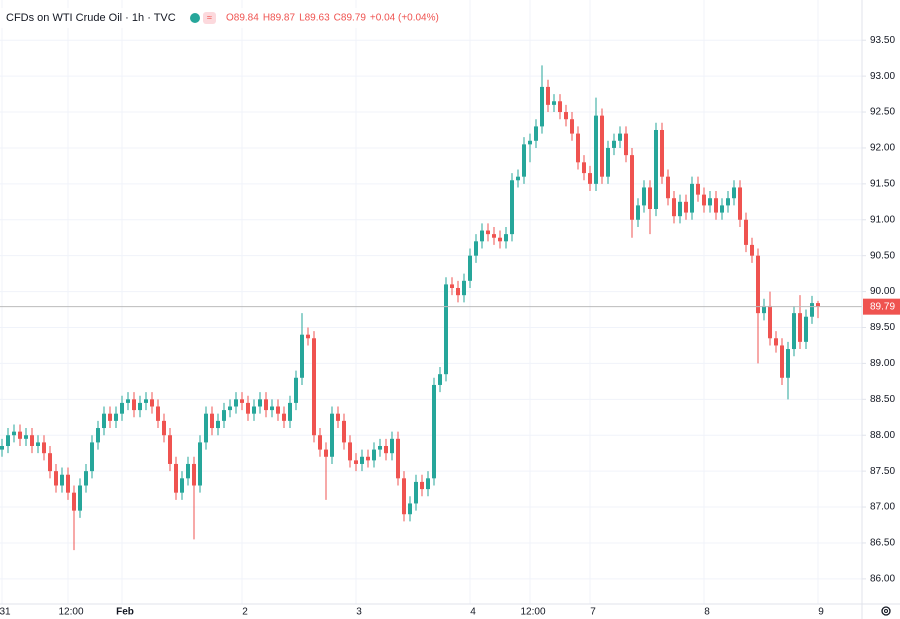 The image size is (900, 619). What do you see at coordinates (882, 399) in the screenshot?
I see `y-tick-label: 88.50` at bounding box center [882, 399].